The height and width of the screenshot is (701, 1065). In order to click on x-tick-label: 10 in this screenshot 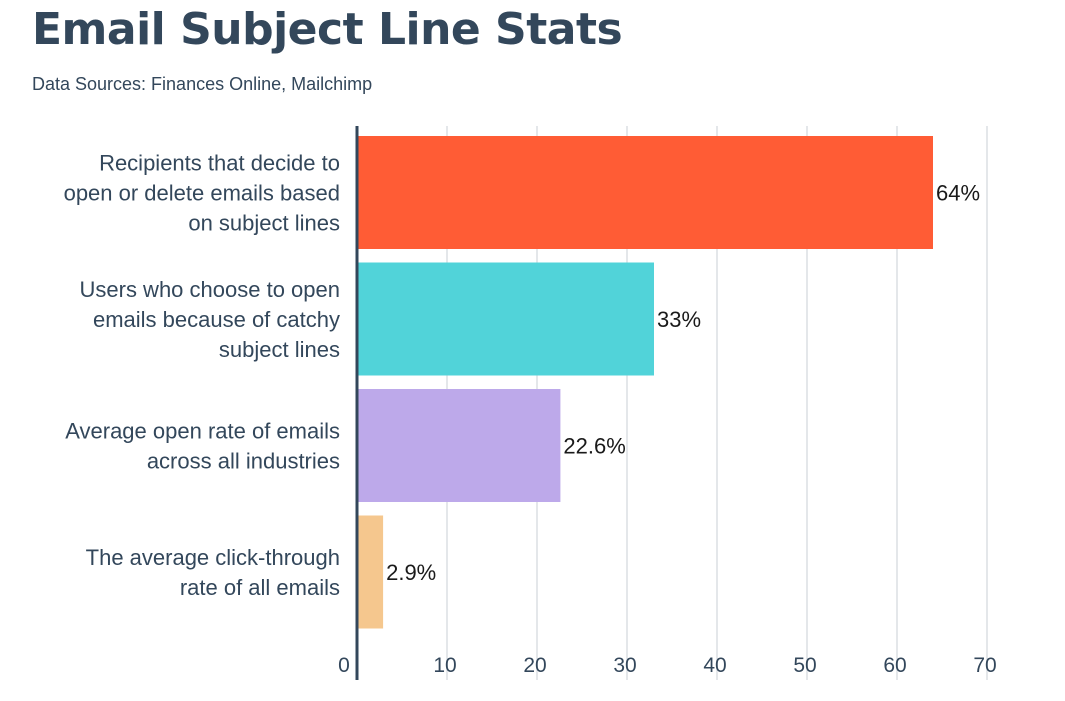, I will do `click(444, 665)`.